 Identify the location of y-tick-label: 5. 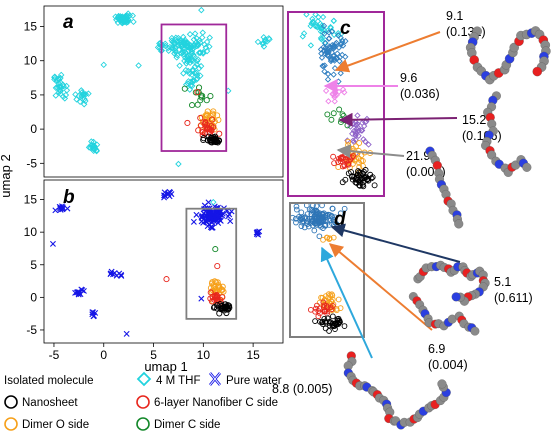
(33, 265).